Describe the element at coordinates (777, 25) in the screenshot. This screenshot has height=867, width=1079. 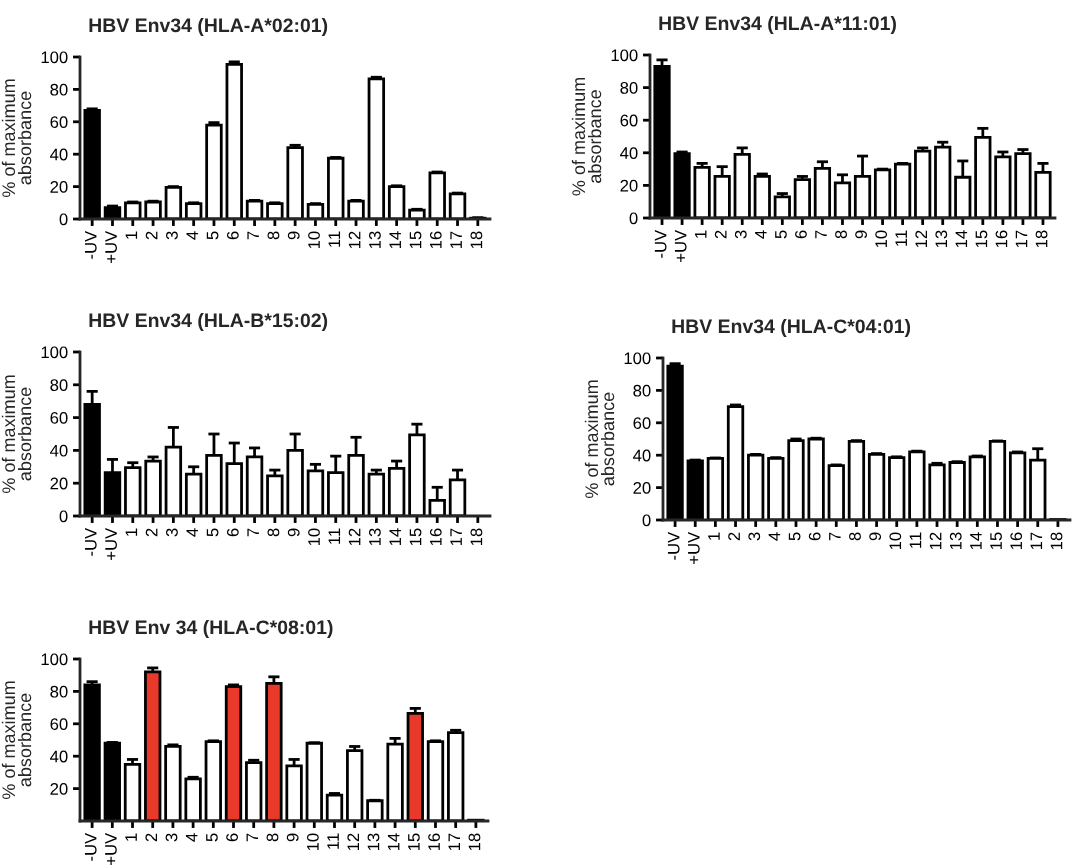
I see `chart-title: HBV Env34 (HLA-A*11:01)` at that location.